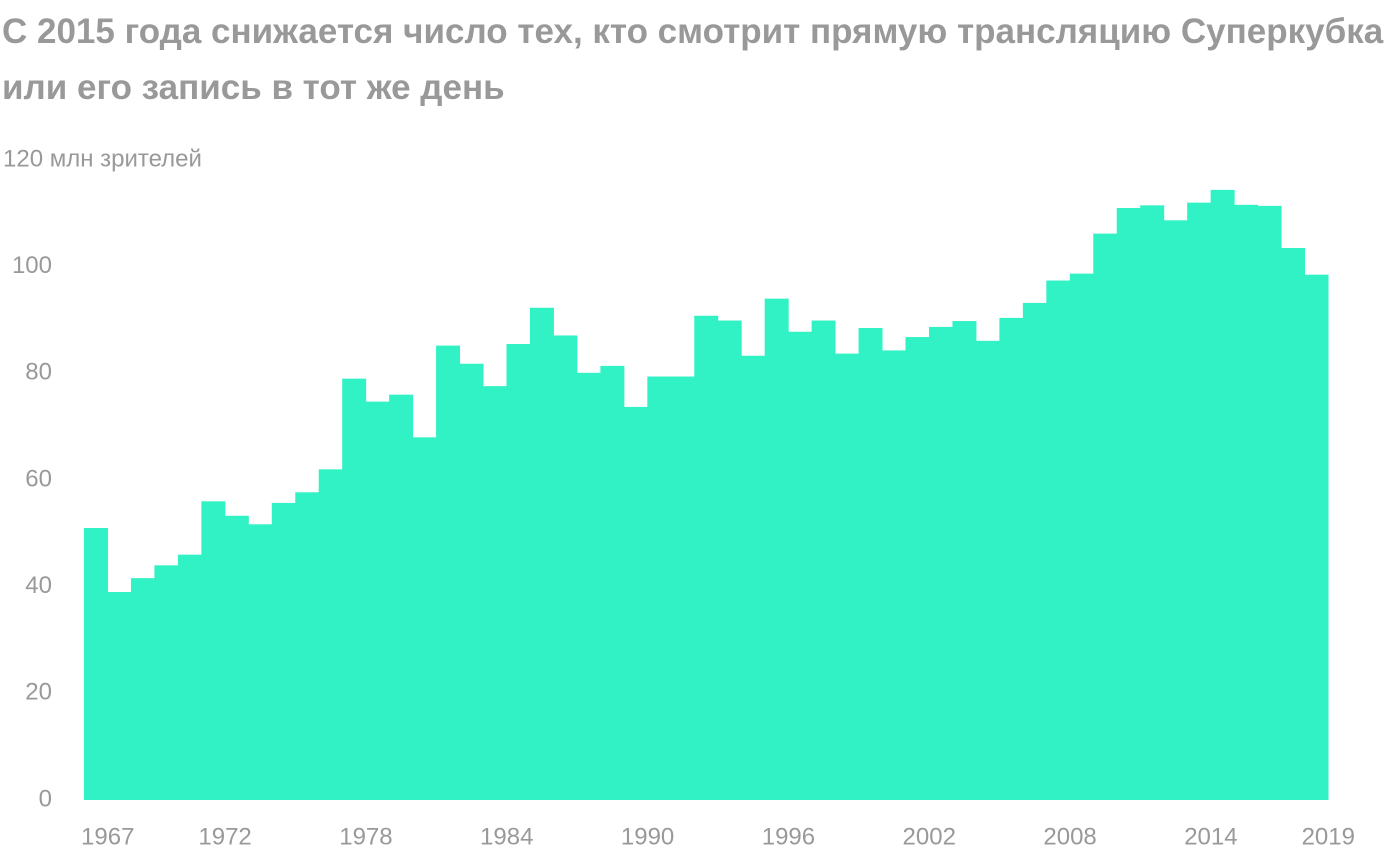  What do you see at coordinates (32, 265) in the screenshot?
I see `y-tick-label: 100` at bounding box center [32, 265].